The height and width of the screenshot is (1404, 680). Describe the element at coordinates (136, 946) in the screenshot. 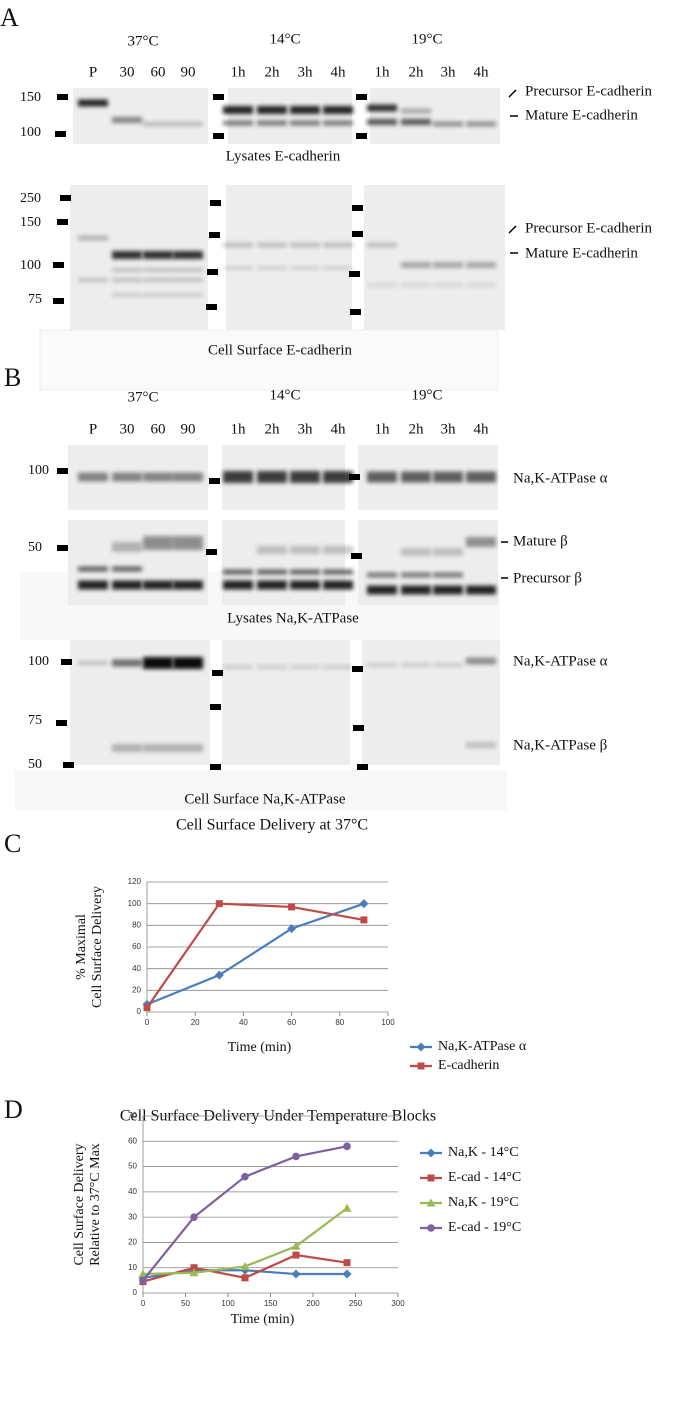

I see `y-tick-label: 60` at that location.